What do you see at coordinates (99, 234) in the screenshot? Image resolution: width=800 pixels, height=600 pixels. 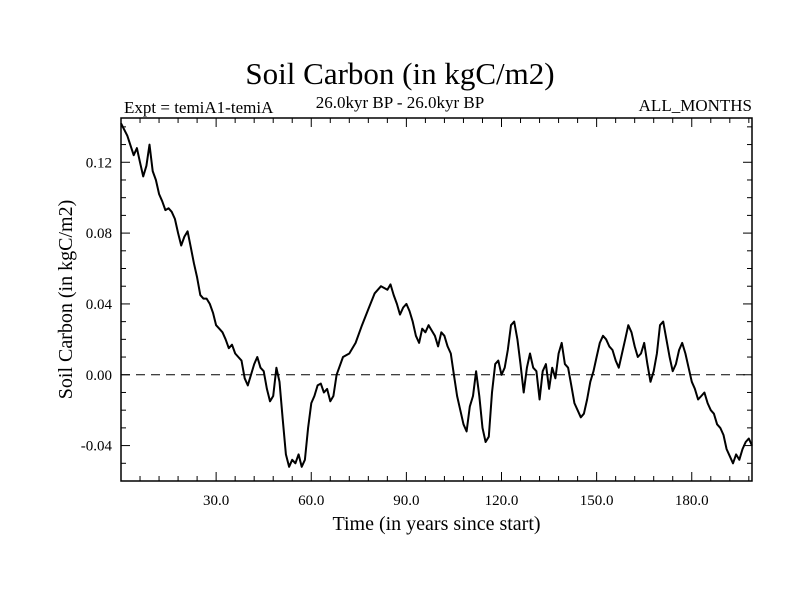 I see `y-tick-label: 0.08` at bounding box center [99, 234].